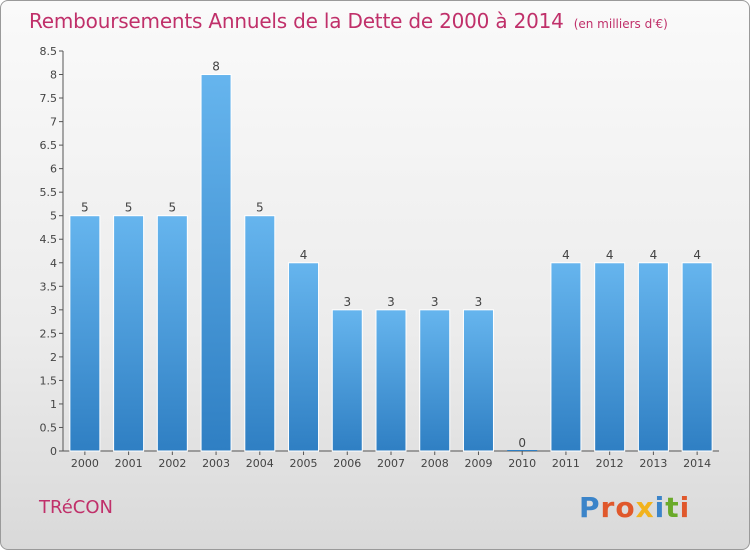  Describe the element at coordinates (610, 357) in the screenshot. I see `bar-2012` at that location.